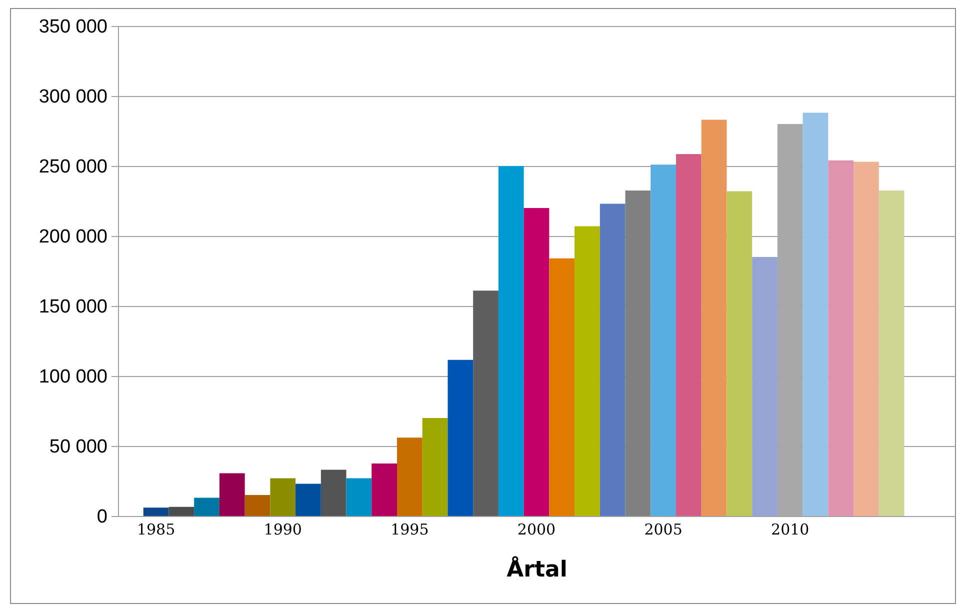  Describe the element at coordinates (283, 529) in the screenshot. I see `x-tick-label: 1990` at that location.